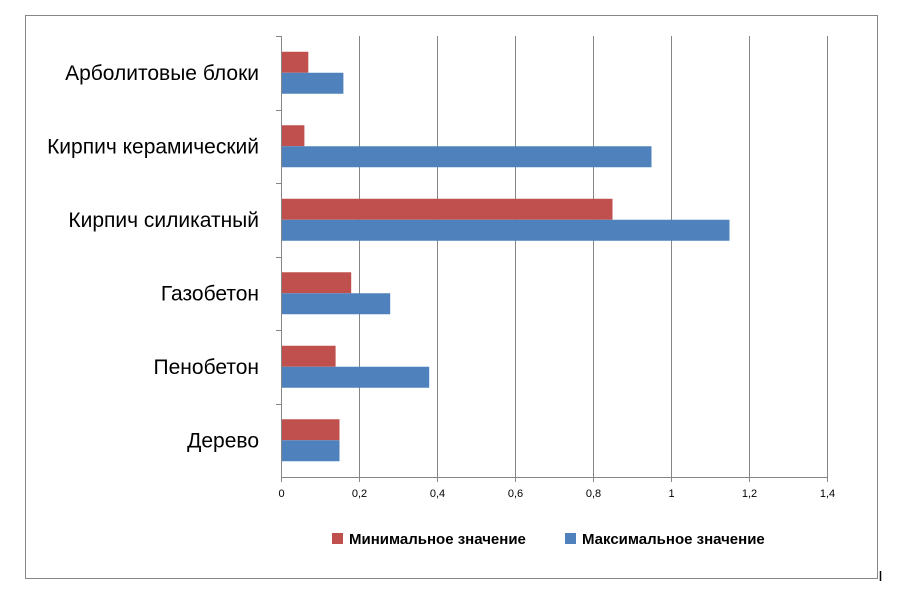 This screenshot has width=903, height=603. I want to click on x-tick-label: 1,2, so click(749, 494).